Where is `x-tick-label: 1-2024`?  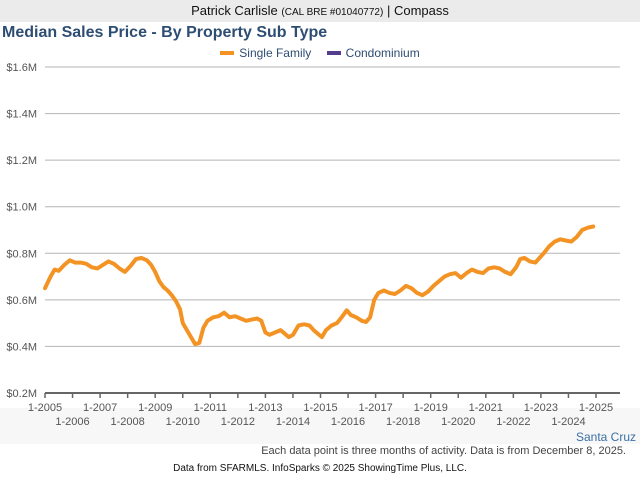
x-tick-label: 1-2024 is located at coordinates (568, 422).